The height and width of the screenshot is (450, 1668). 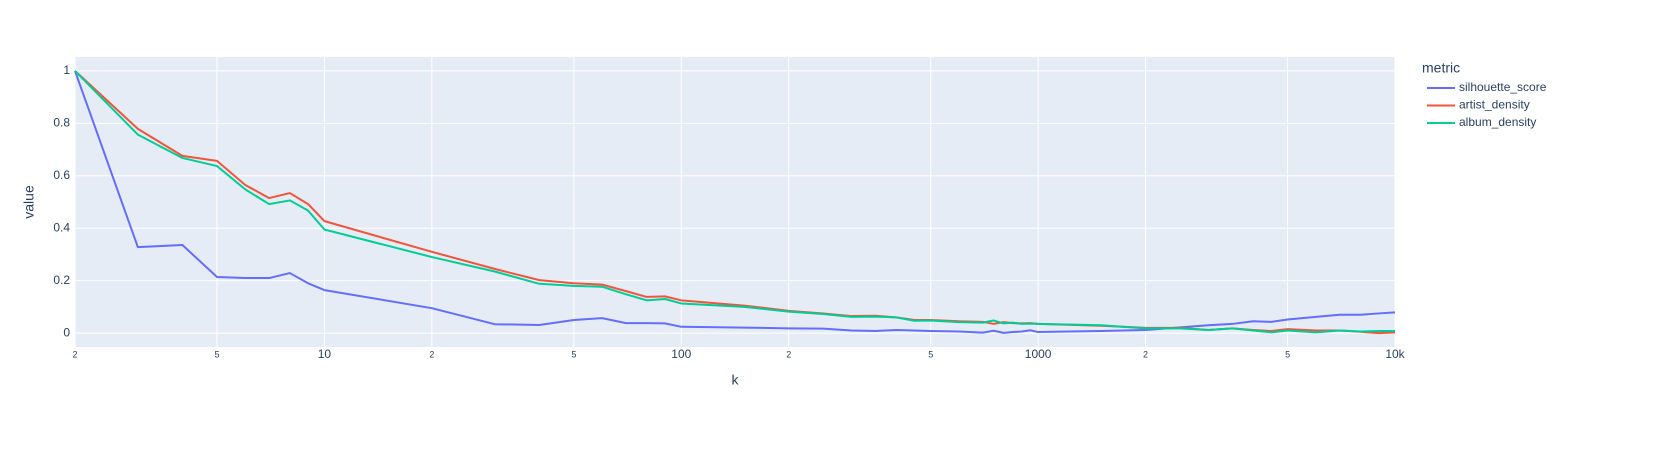 What do you see at coordinates (1395, 354) in the screenshot?
I see `x-tick-label: 10k` at bounding box center [1395, 354].